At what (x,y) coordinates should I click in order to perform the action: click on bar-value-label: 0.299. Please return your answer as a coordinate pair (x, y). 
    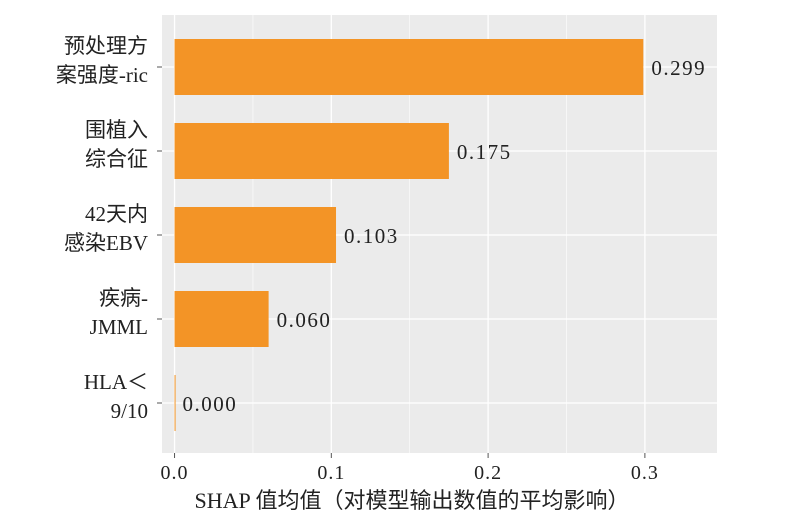
    Looking at the image, I should click on (678, 68).